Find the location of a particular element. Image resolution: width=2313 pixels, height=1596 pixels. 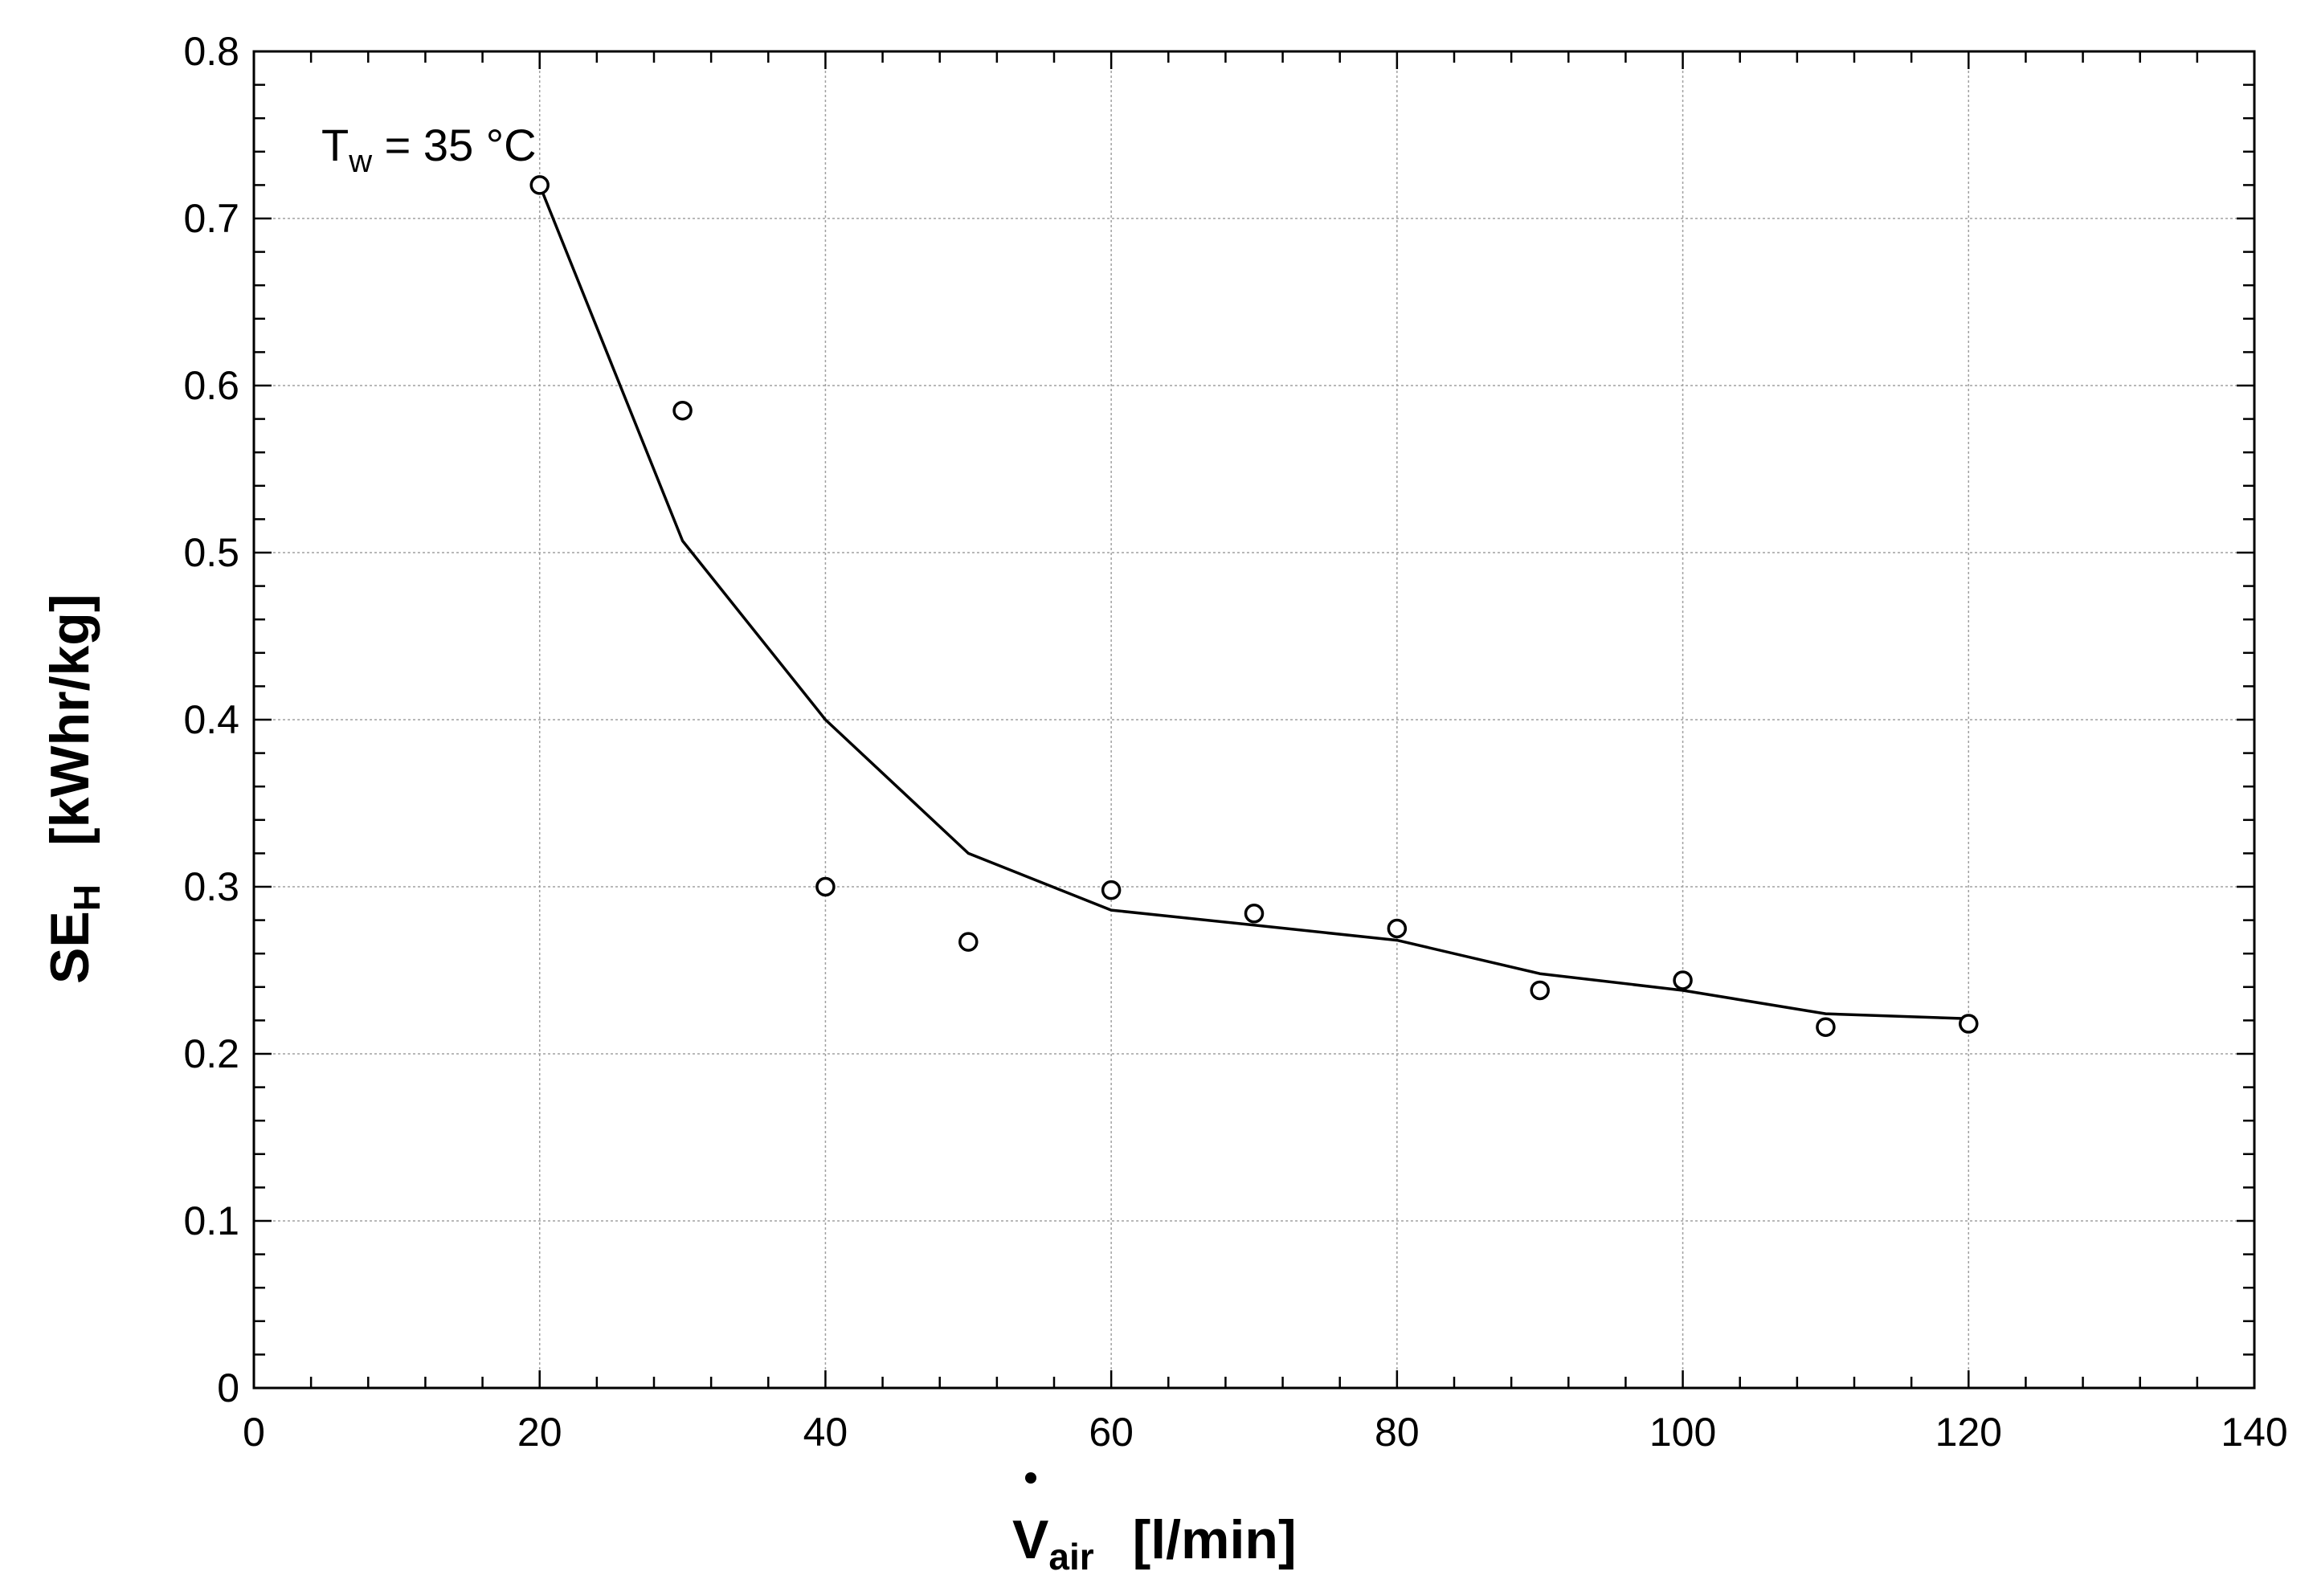

temperature-annotation: Tw = 35 °C is located at coordinates (429, 149).